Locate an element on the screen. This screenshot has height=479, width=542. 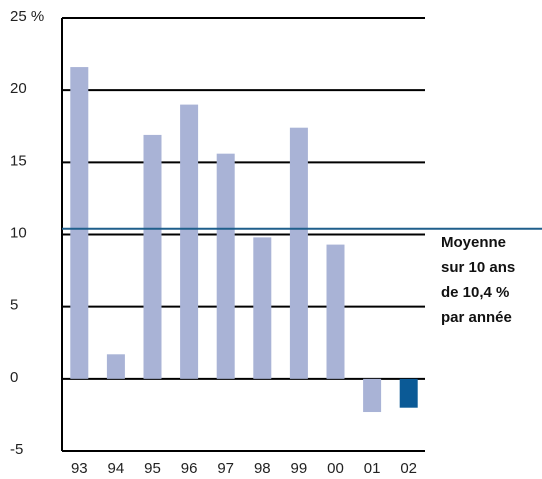
average-note: par année is located at coordinates (476, 317).